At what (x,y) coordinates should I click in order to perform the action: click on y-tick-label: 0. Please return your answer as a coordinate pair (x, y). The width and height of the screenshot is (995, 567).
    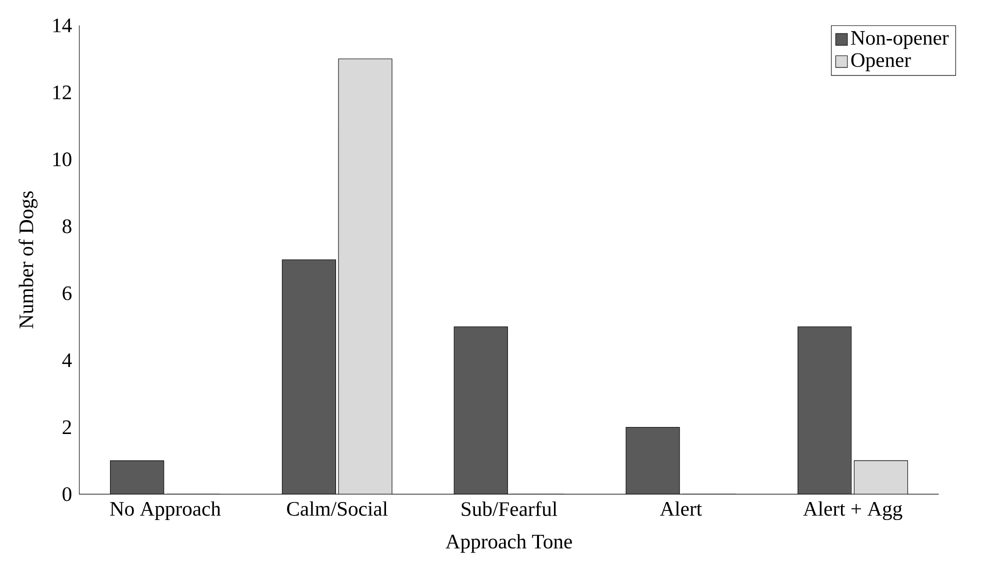
    Looking at the image, I should click on (67, 494).